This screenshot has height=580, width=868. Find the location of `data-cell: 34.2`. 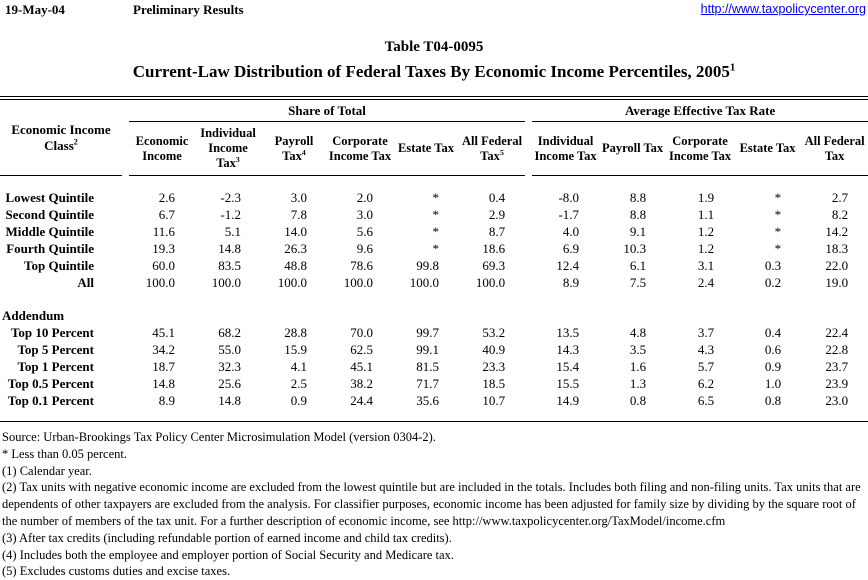

data-cell: 34.2 is located at coordinates (163, 349).